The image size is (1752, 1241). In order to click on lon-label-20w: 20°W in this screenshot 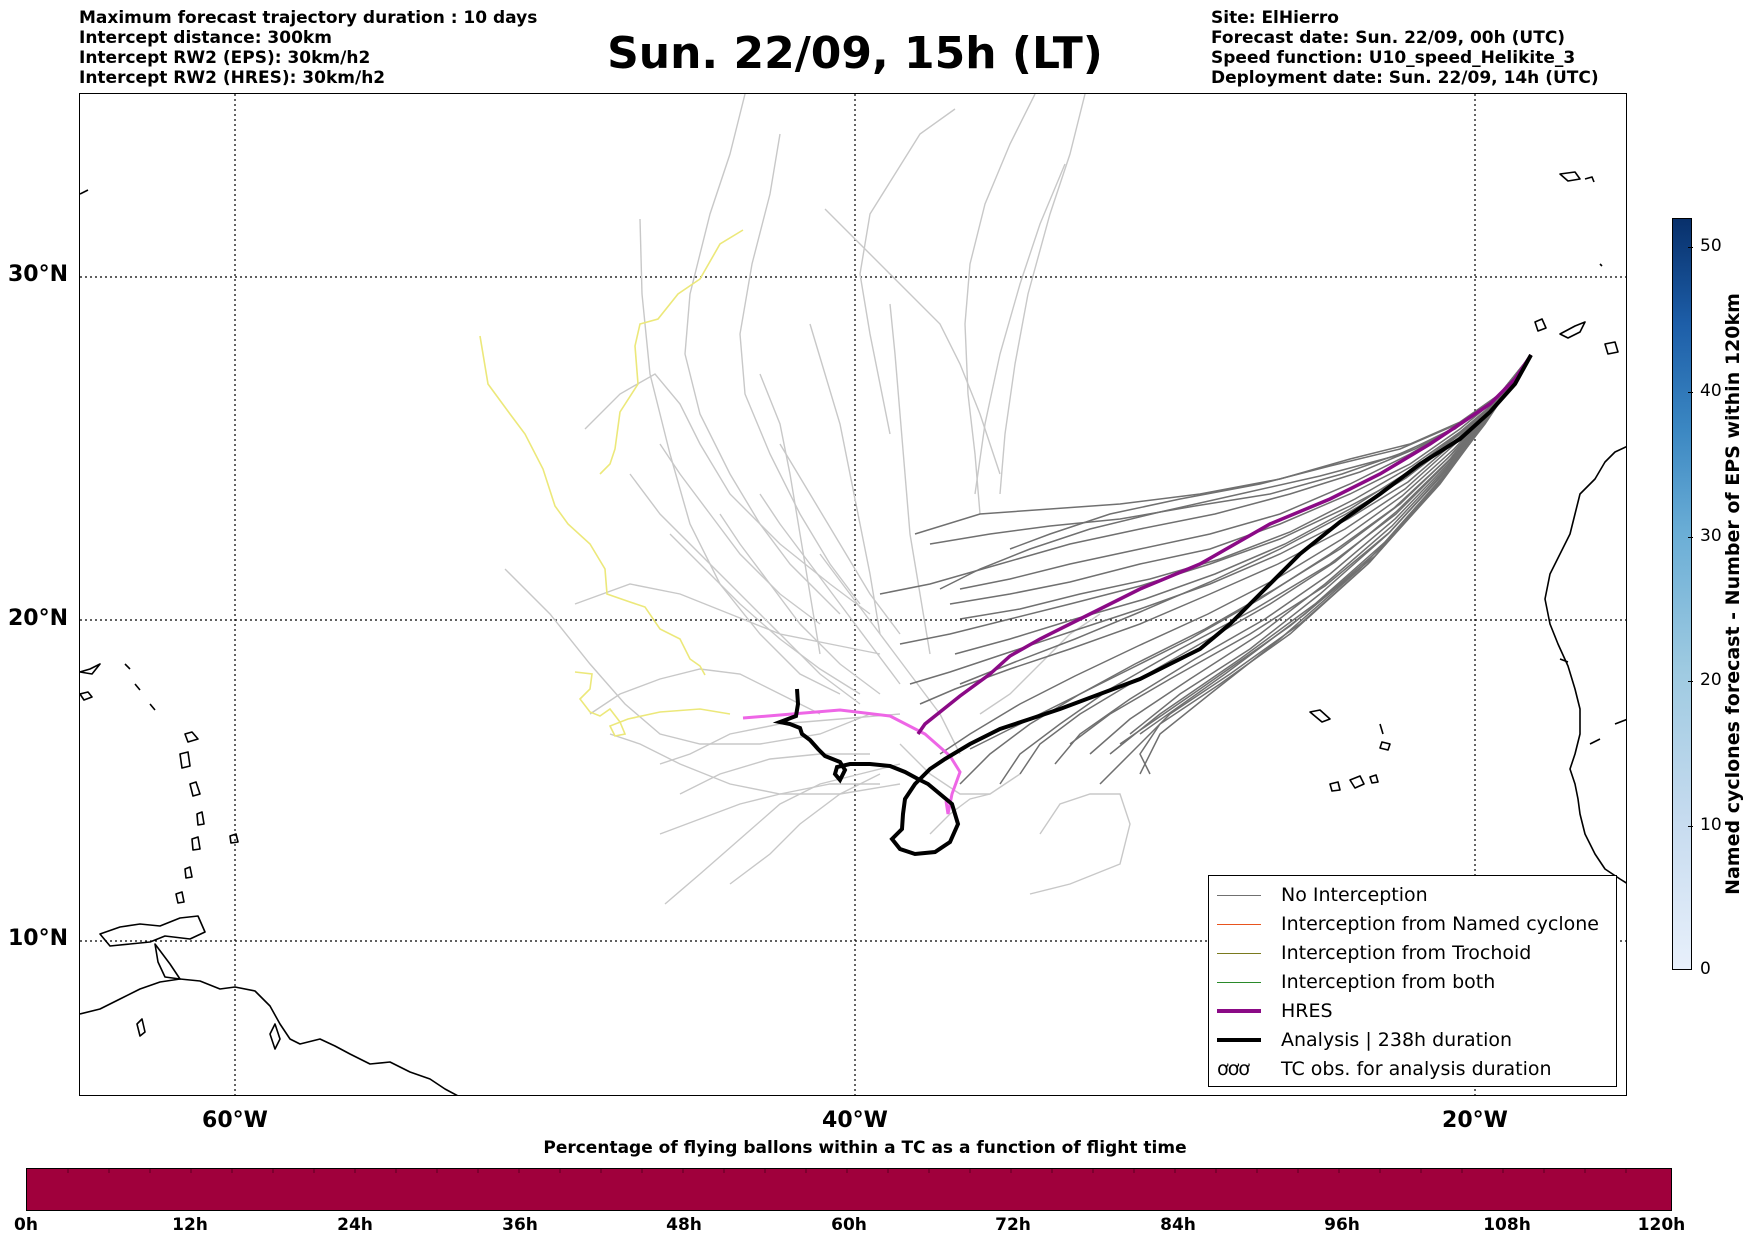, I will do `click(1475, 1120)`.